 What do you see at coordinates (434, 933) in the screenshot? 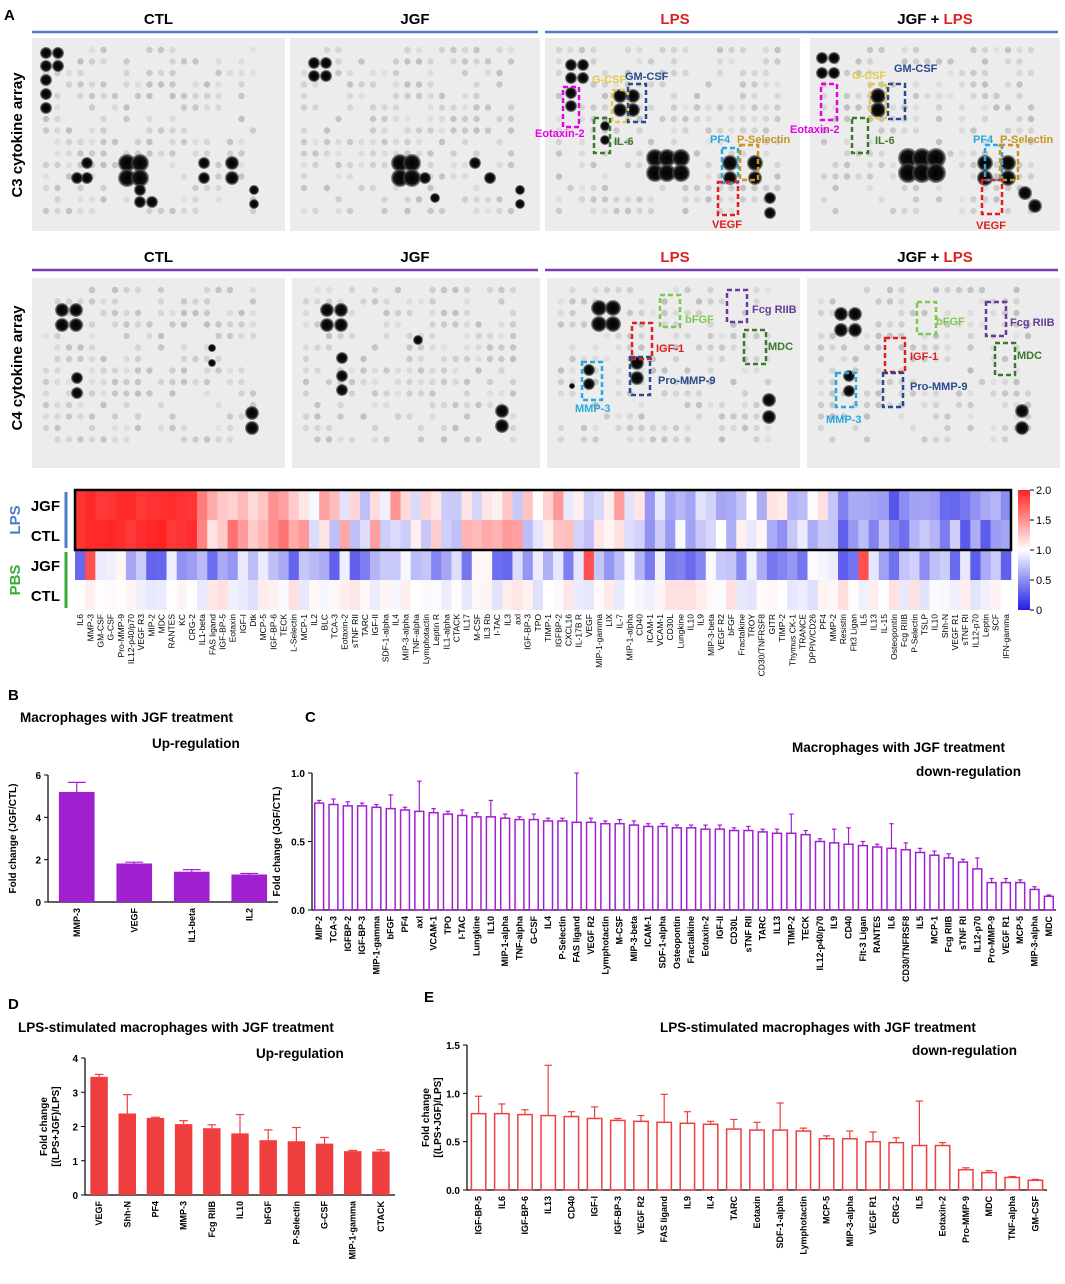
I see `x-tick-label: VCAM-1` at bounding box center [434, 933].